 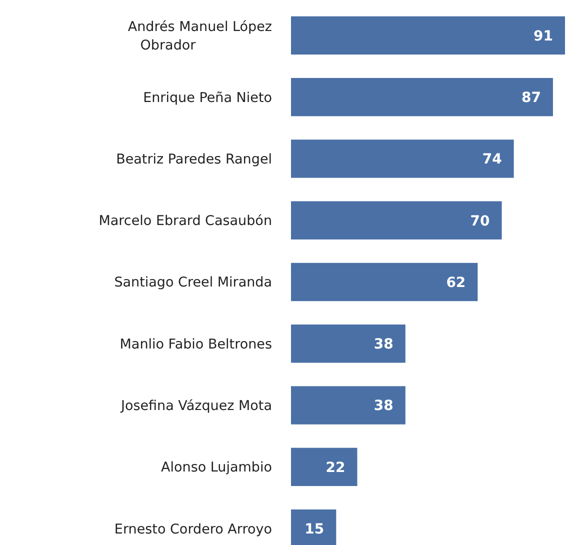 I want to click on data-label: 62, so click(x=456, y=282).